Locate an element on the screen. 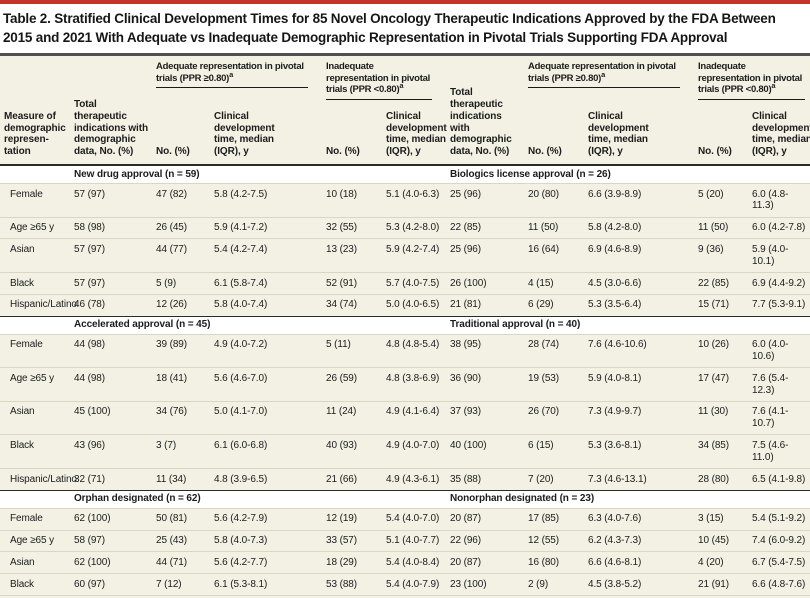 Image resolution: width=810 pixels, height=598 pixels. data-cell: 6.6 (3.9-8.9) is located at coordinates (639, 200).